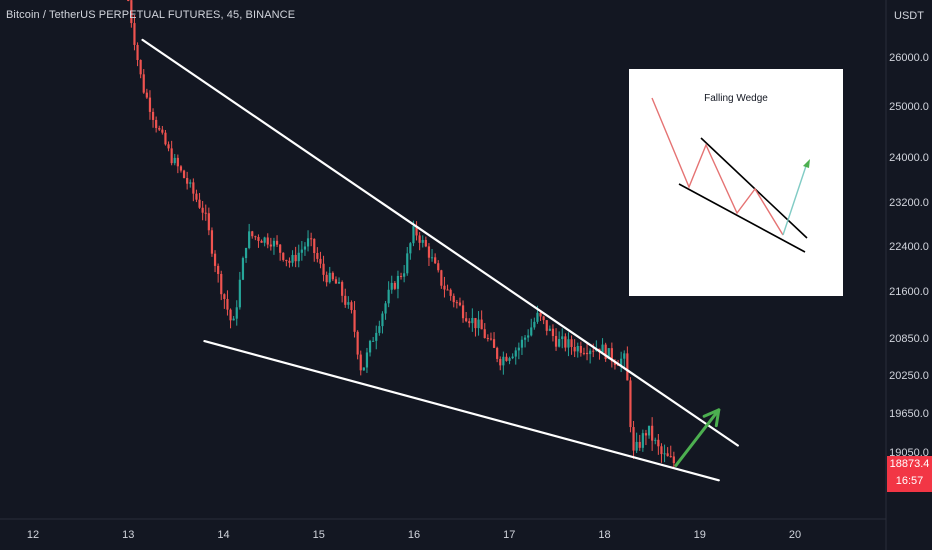 The image size is (932, 550). Describe the element at coordinates (754, 188) in the screenshot. I see `illustration-upper-line` at that location.